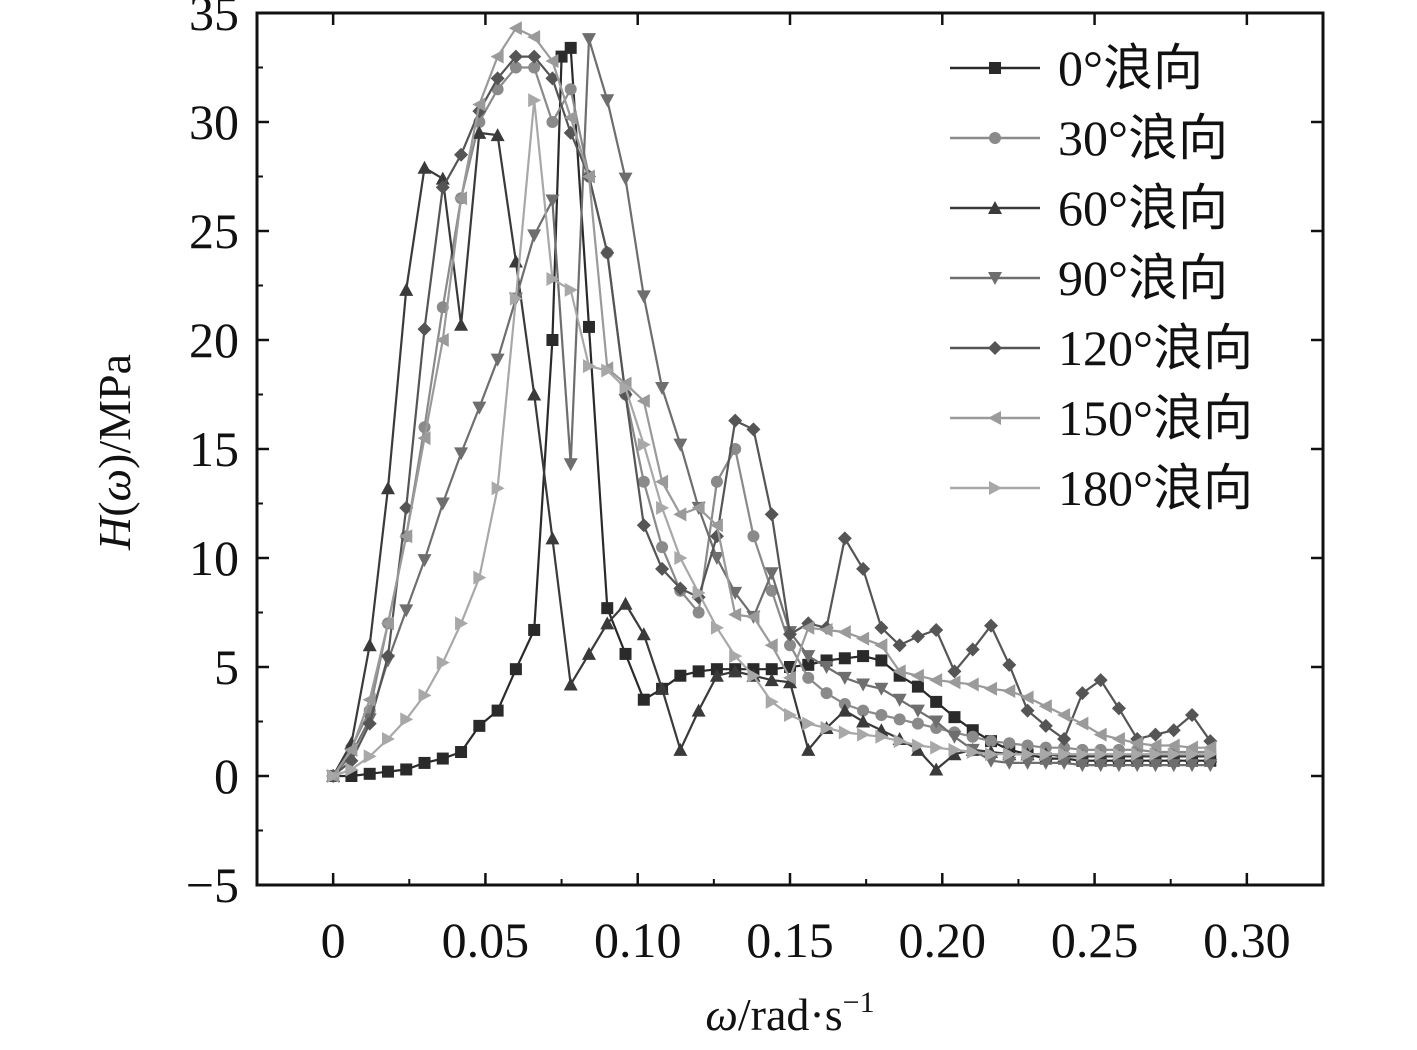 Image resolution: width=1417 pixels, height=1050 pixels. I want to click on legend-label: 180°浪向, so click(1155, 488).